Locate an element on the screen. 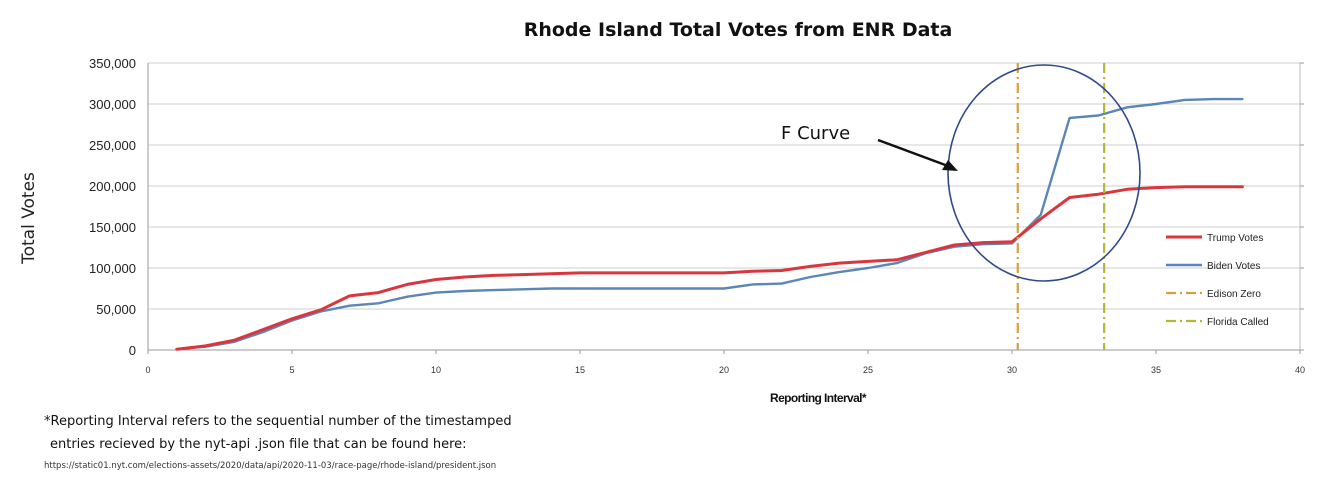  x-tick-label: 0 is located at coordinates (147, 370).